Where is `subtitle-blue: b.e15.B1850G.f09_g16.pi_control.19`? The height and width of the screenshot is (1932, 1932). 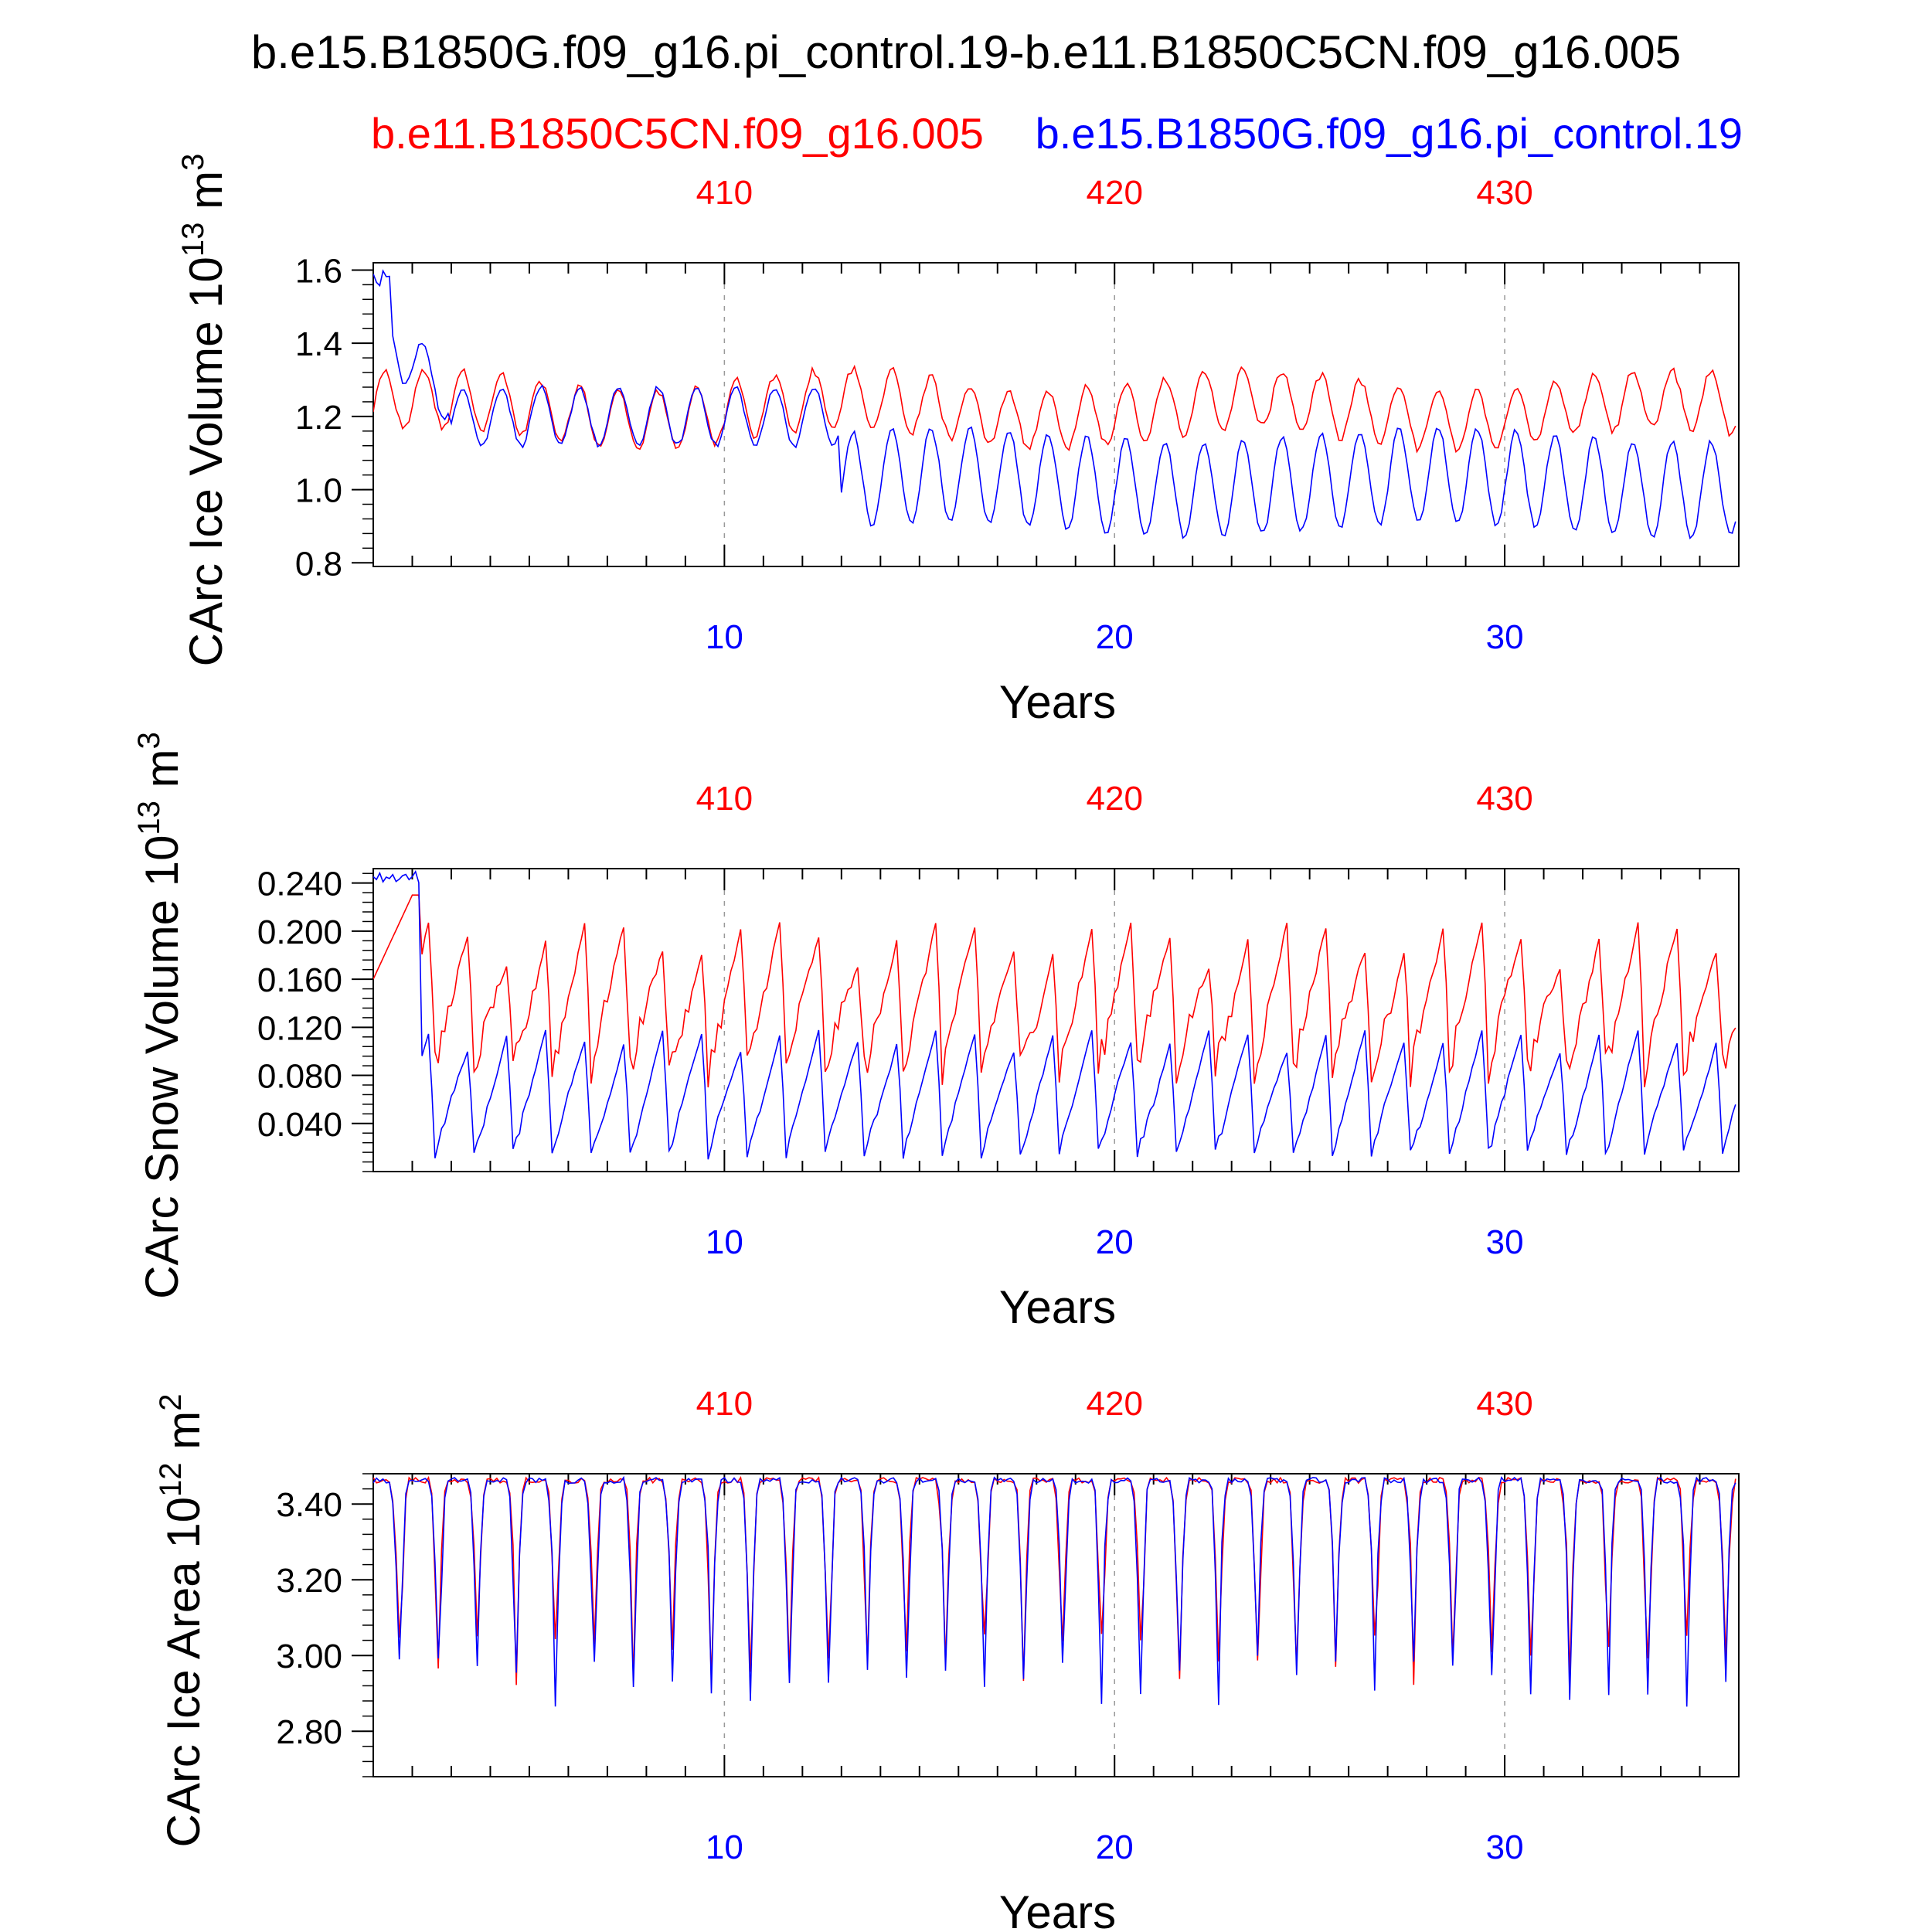
subtitle-blue: b.e15.B1850G.f09_g16.pi_control.19 is located at coordinates (1390, 134).